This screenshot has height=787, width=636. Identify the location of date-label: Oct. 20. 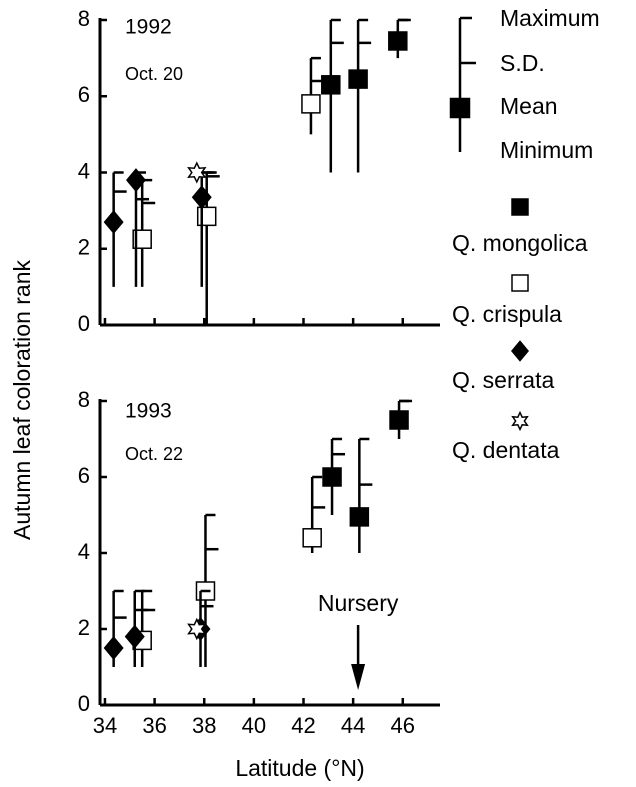
(154, 74).